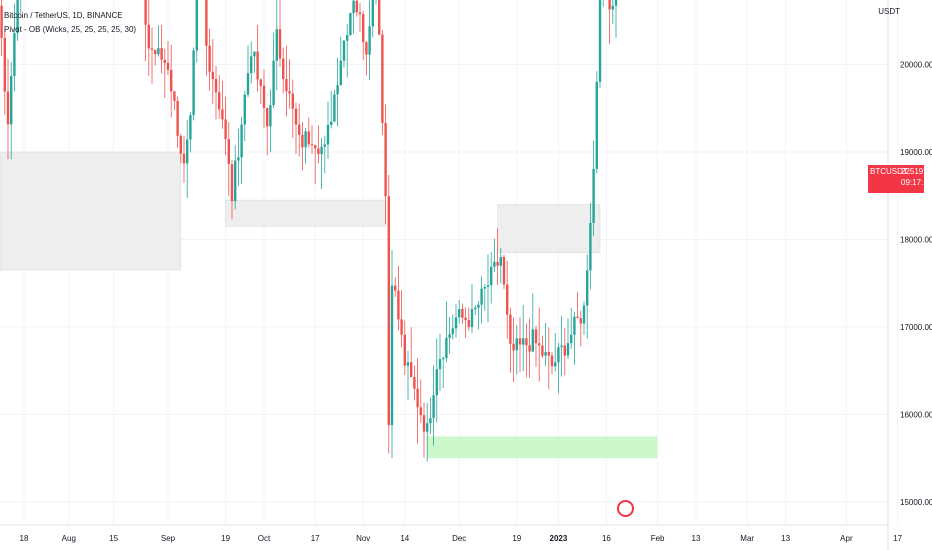 This screenshot has height=550, width=932. Describe the element at coordinates (225, 538) in the screenshot. I see `time-tick-label: 19` at that location.